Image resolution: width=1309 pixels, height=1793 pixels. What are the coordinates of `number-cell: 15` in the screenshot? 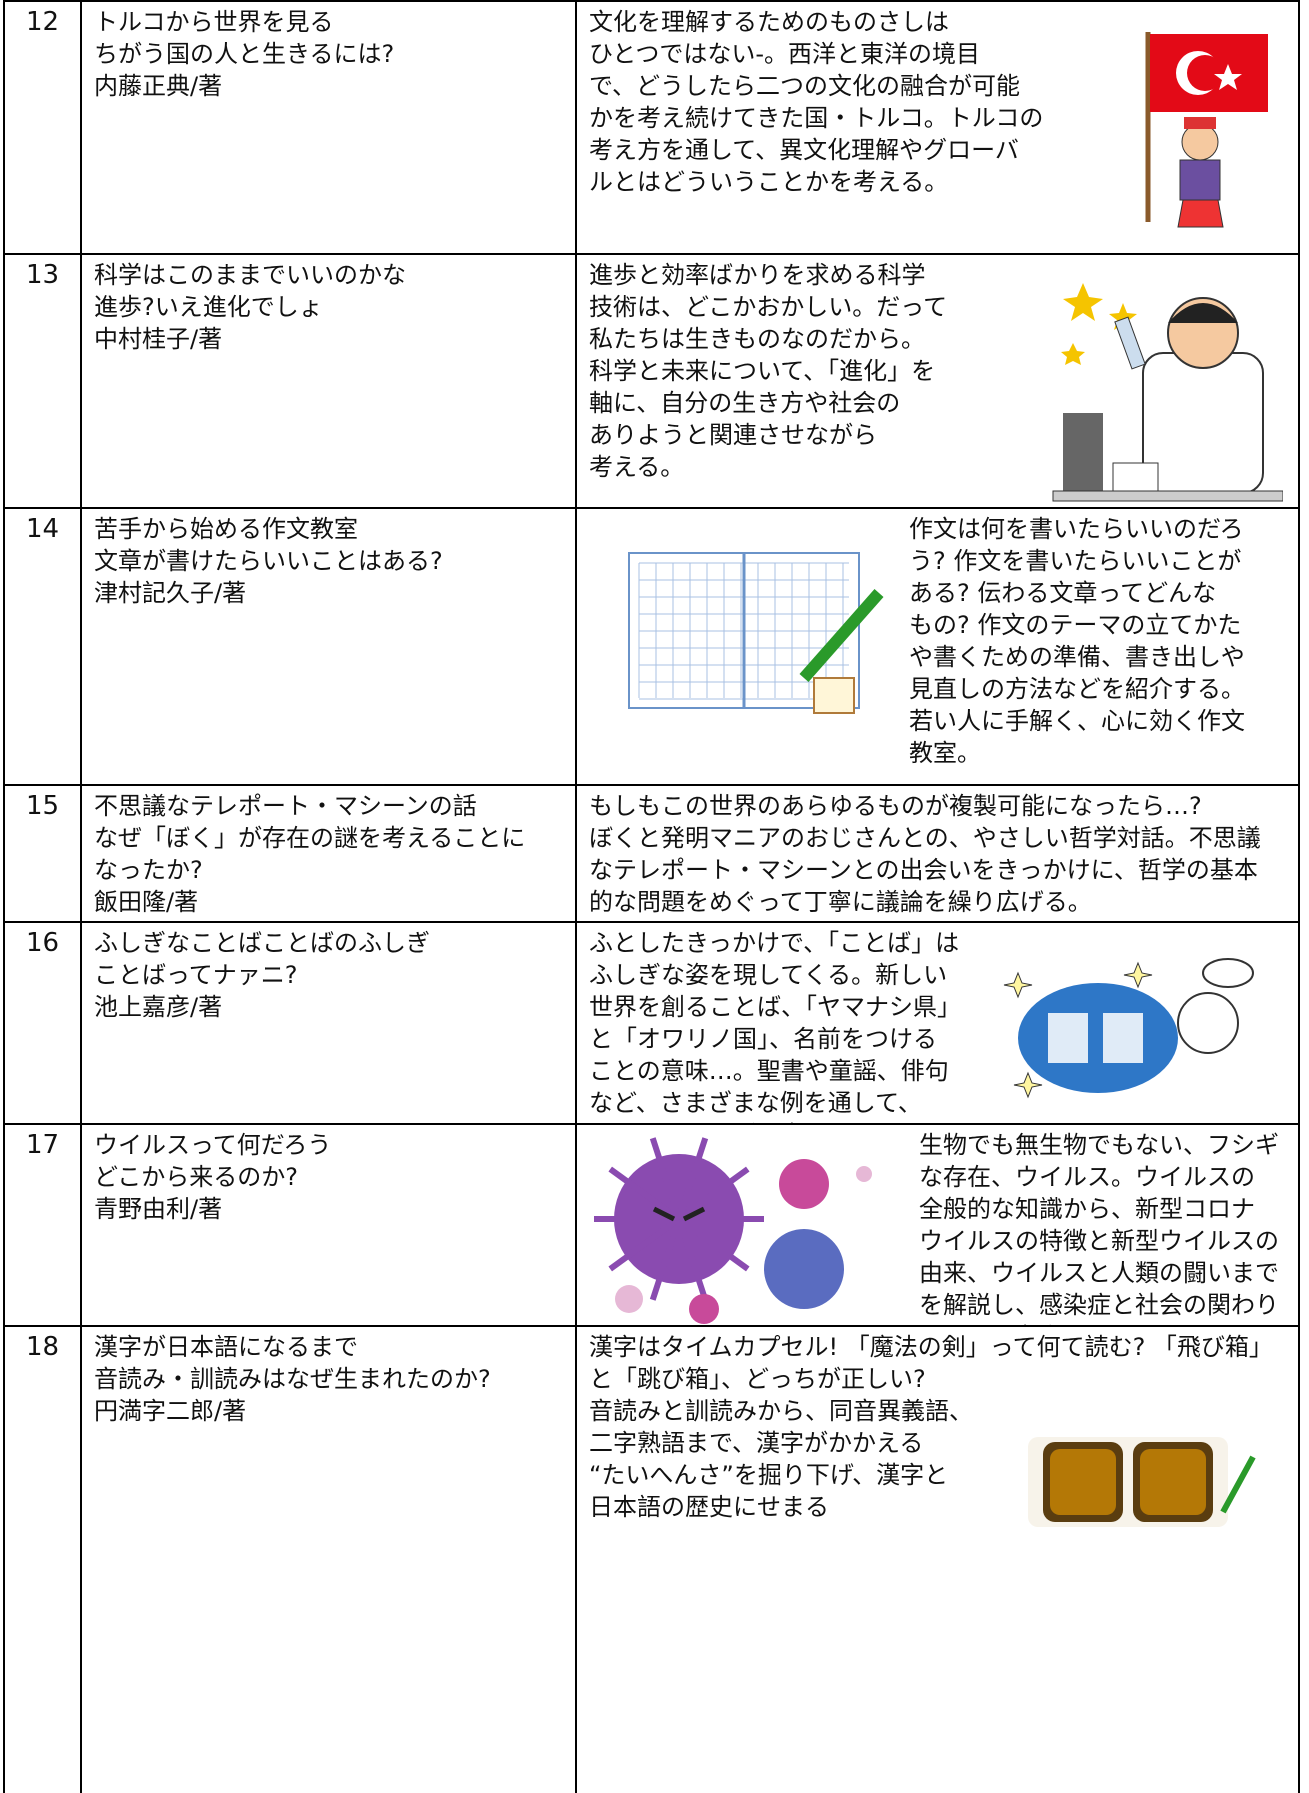 It's located at (42, 853).